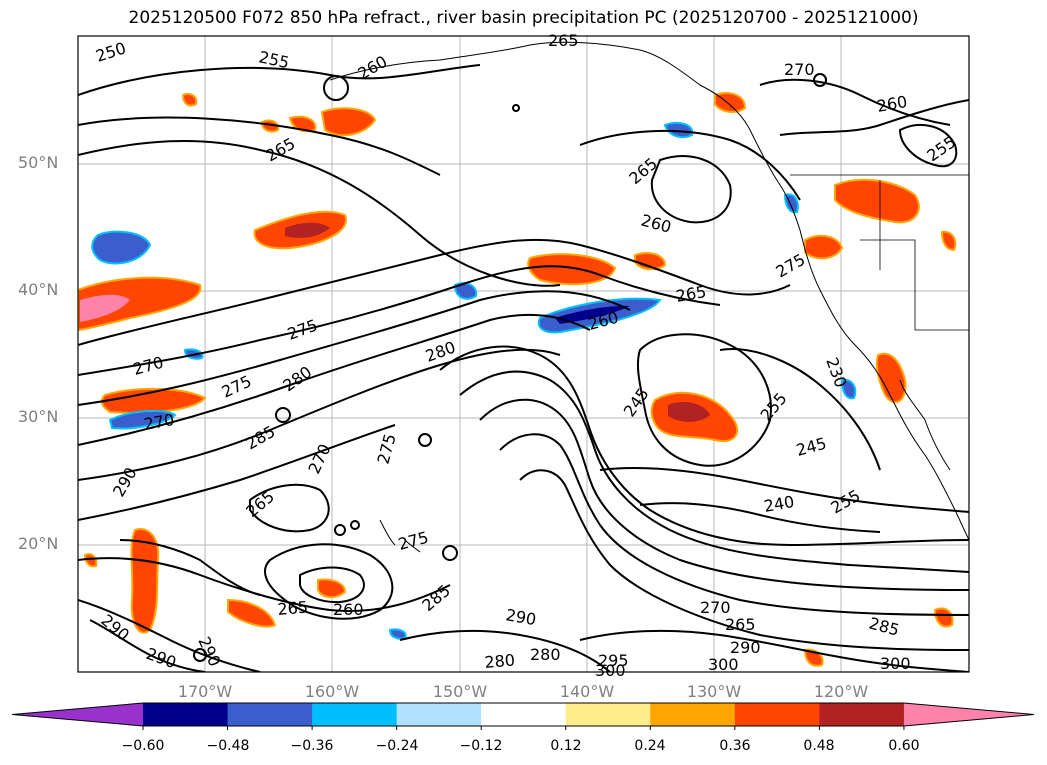 The image size is (1047, 765). What do you see at coordinates (819, 746) in the screenshot?
I see `colorbar-tick-label: 0.48` at bounding box center [819, 746].